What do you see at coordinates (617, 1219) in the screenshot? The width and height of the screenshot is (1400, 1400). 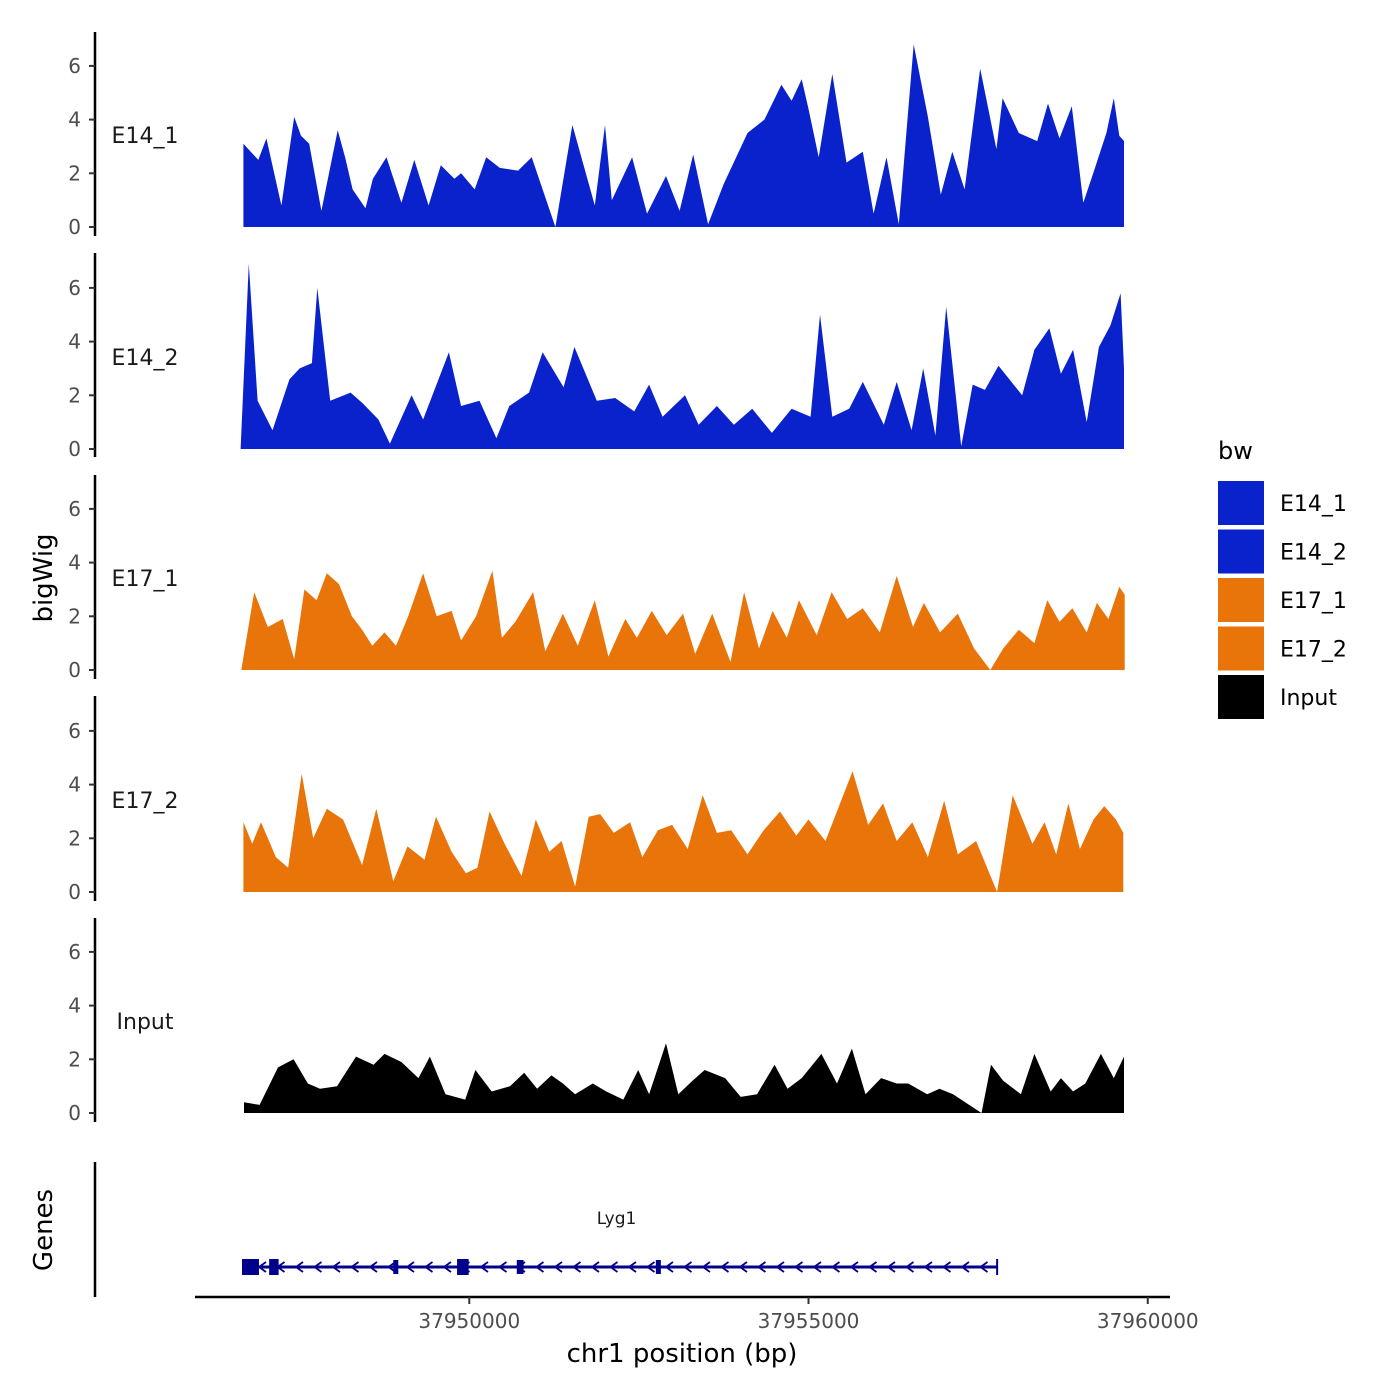 I see `gene-name-label: Lyg1` at bounding box center [617, 1219].